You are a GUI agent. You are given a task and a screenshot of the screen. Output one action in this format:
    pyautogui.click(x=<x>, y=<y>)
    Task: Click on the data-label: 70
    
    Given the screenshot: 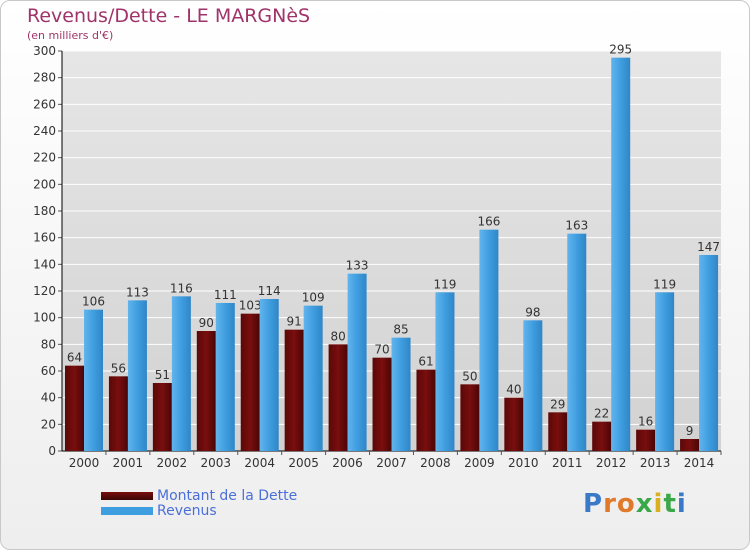 What is the action you would take?
    pyautogui.click(x=381, y=350)
    